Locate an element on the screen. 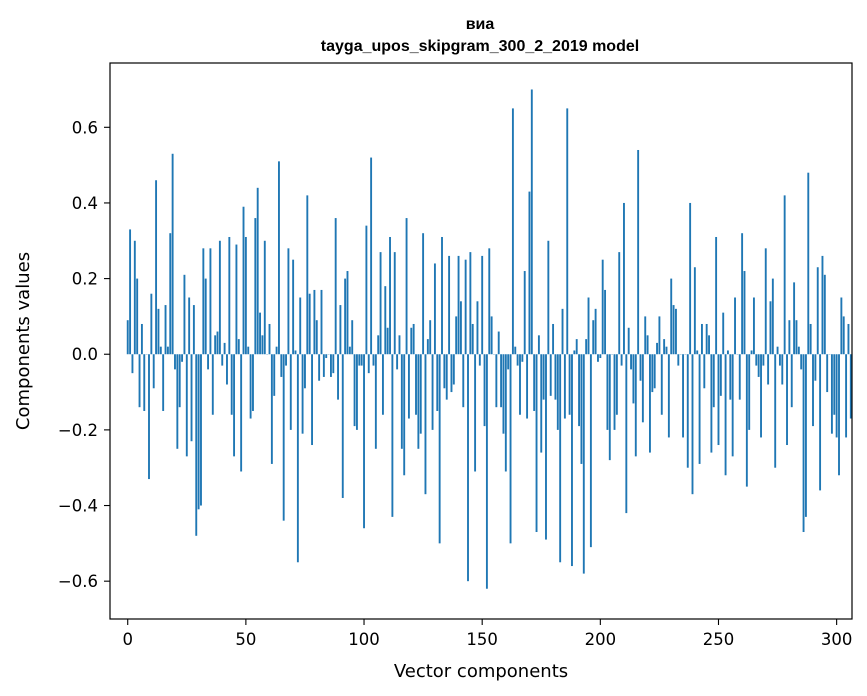  x-tick-label: 250 is located at coordinates (719, 639).